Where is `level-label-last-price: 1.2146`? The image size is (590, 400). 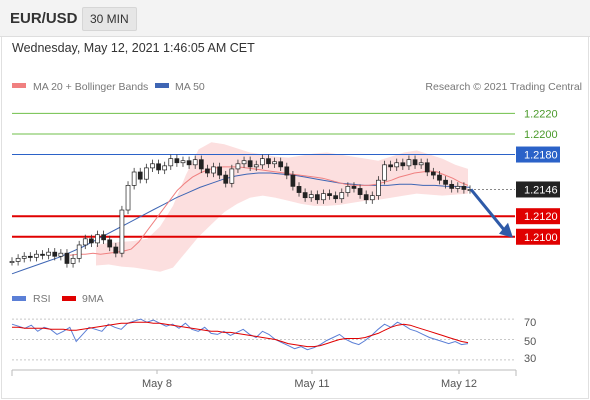
level-label-last-price: 1.2146 is located at coordinates (541, 190).